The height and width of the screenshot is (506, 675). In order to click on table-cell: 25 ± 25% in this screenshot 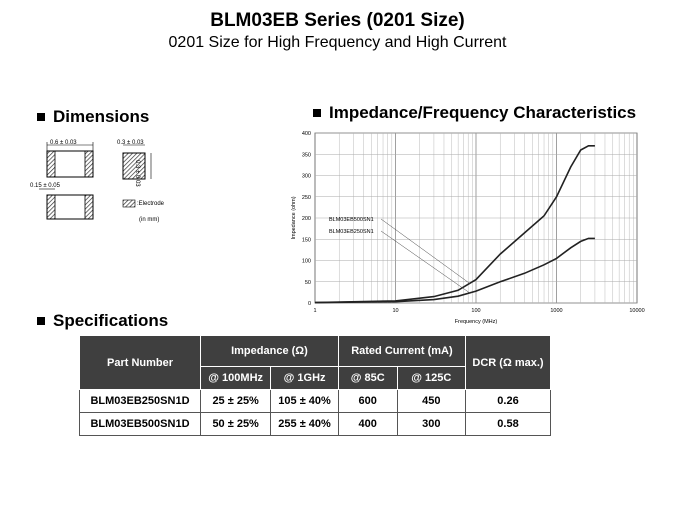, I will do `click(235, 401)`.